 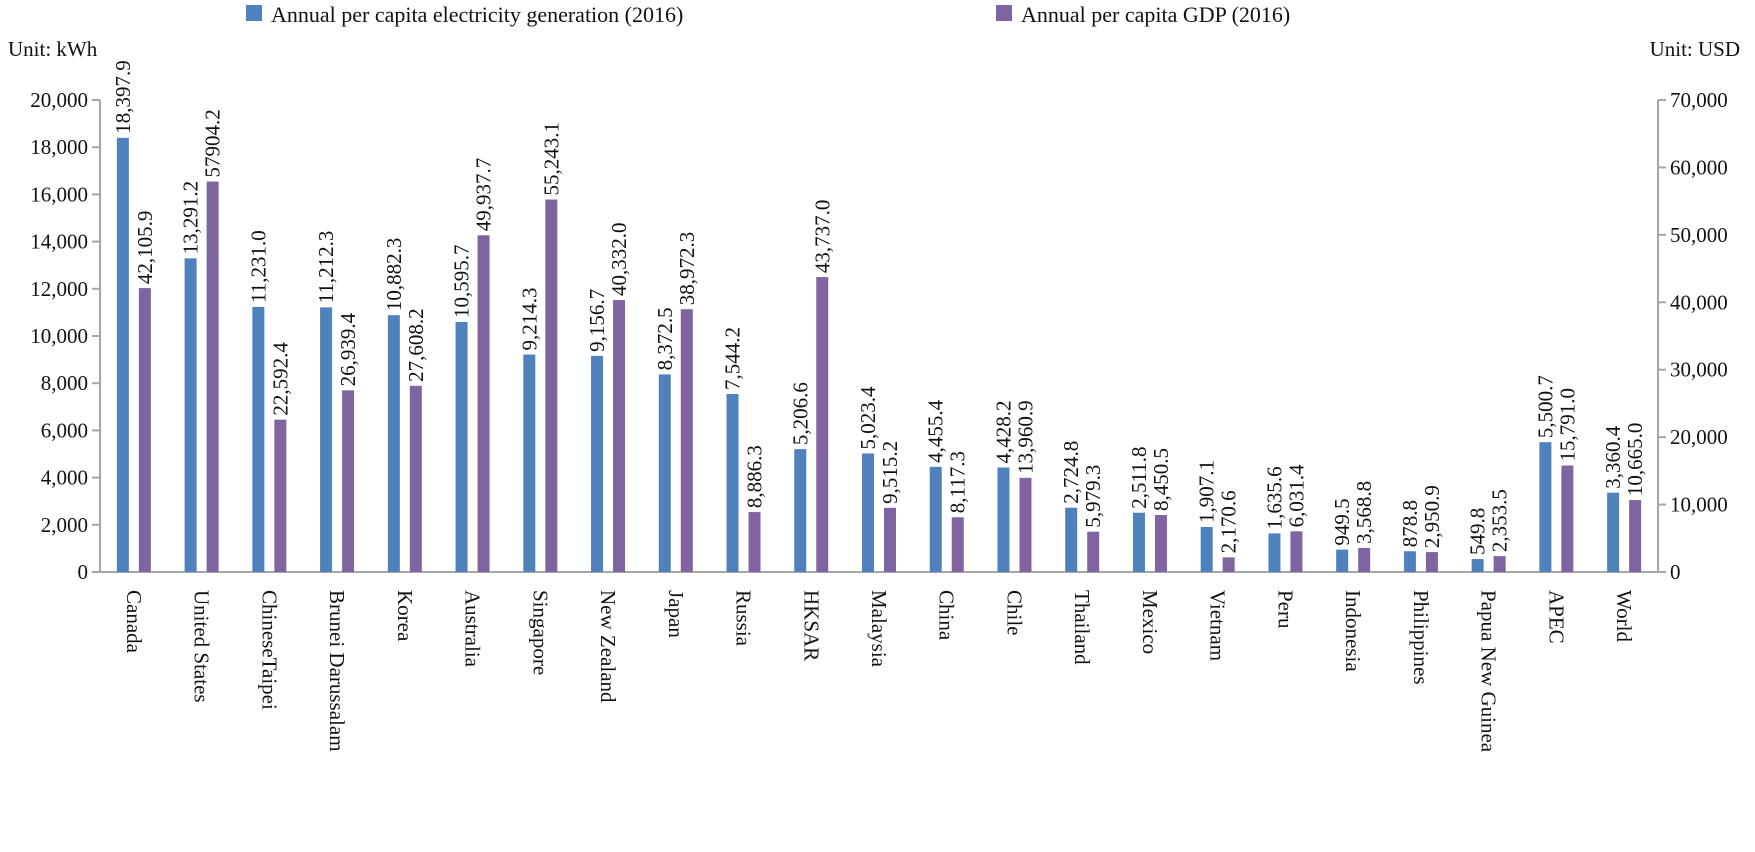 I want to click on right-axis-tick-label: 30,000, so click(x=1699, y=370).